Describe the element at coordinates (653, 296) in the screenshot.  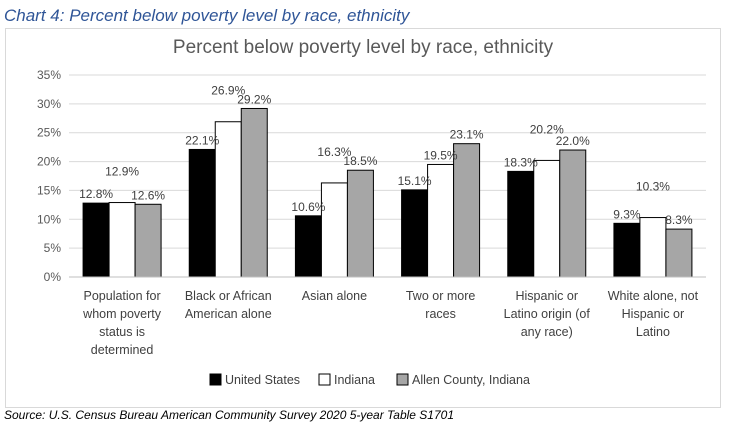
I see `x-category-label: White alone, not` at that location.